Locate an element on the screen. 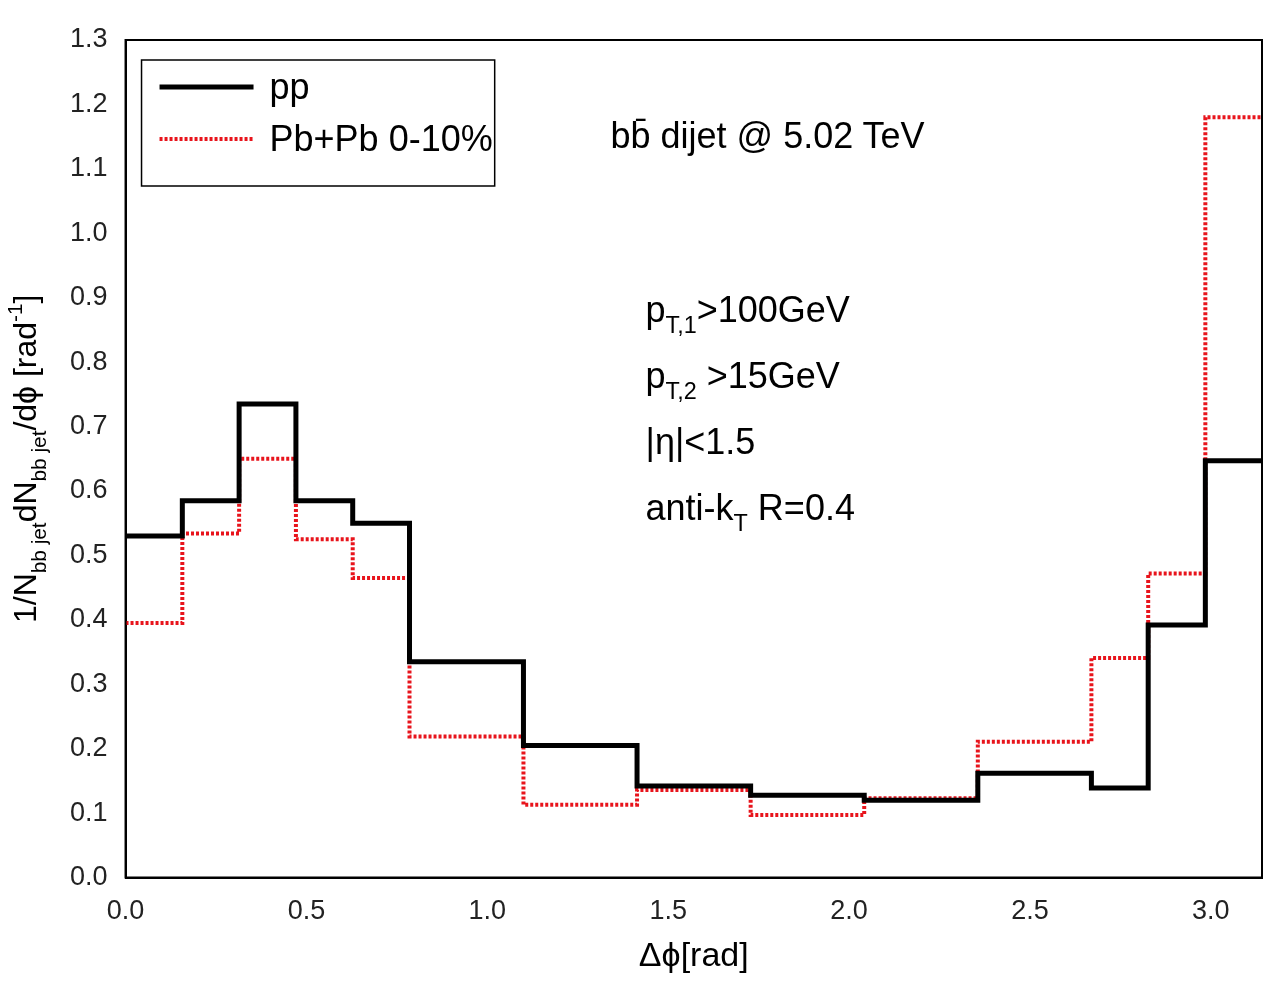 This screenshot has height=996, width=1276. y-axis-title: 1/Nbb jetdNbb jet/dϕ [rad-1] is located at coordinates (26, 459).